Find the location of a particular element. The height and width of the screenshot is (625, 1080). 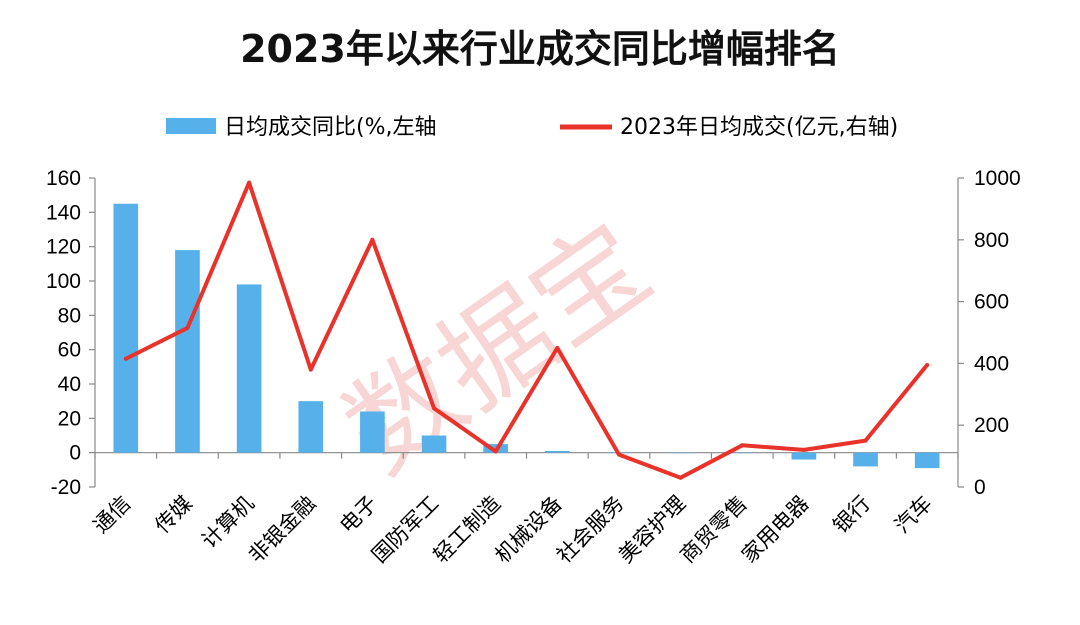

left-tick-label: 120 is located at coordinates (63, 247).